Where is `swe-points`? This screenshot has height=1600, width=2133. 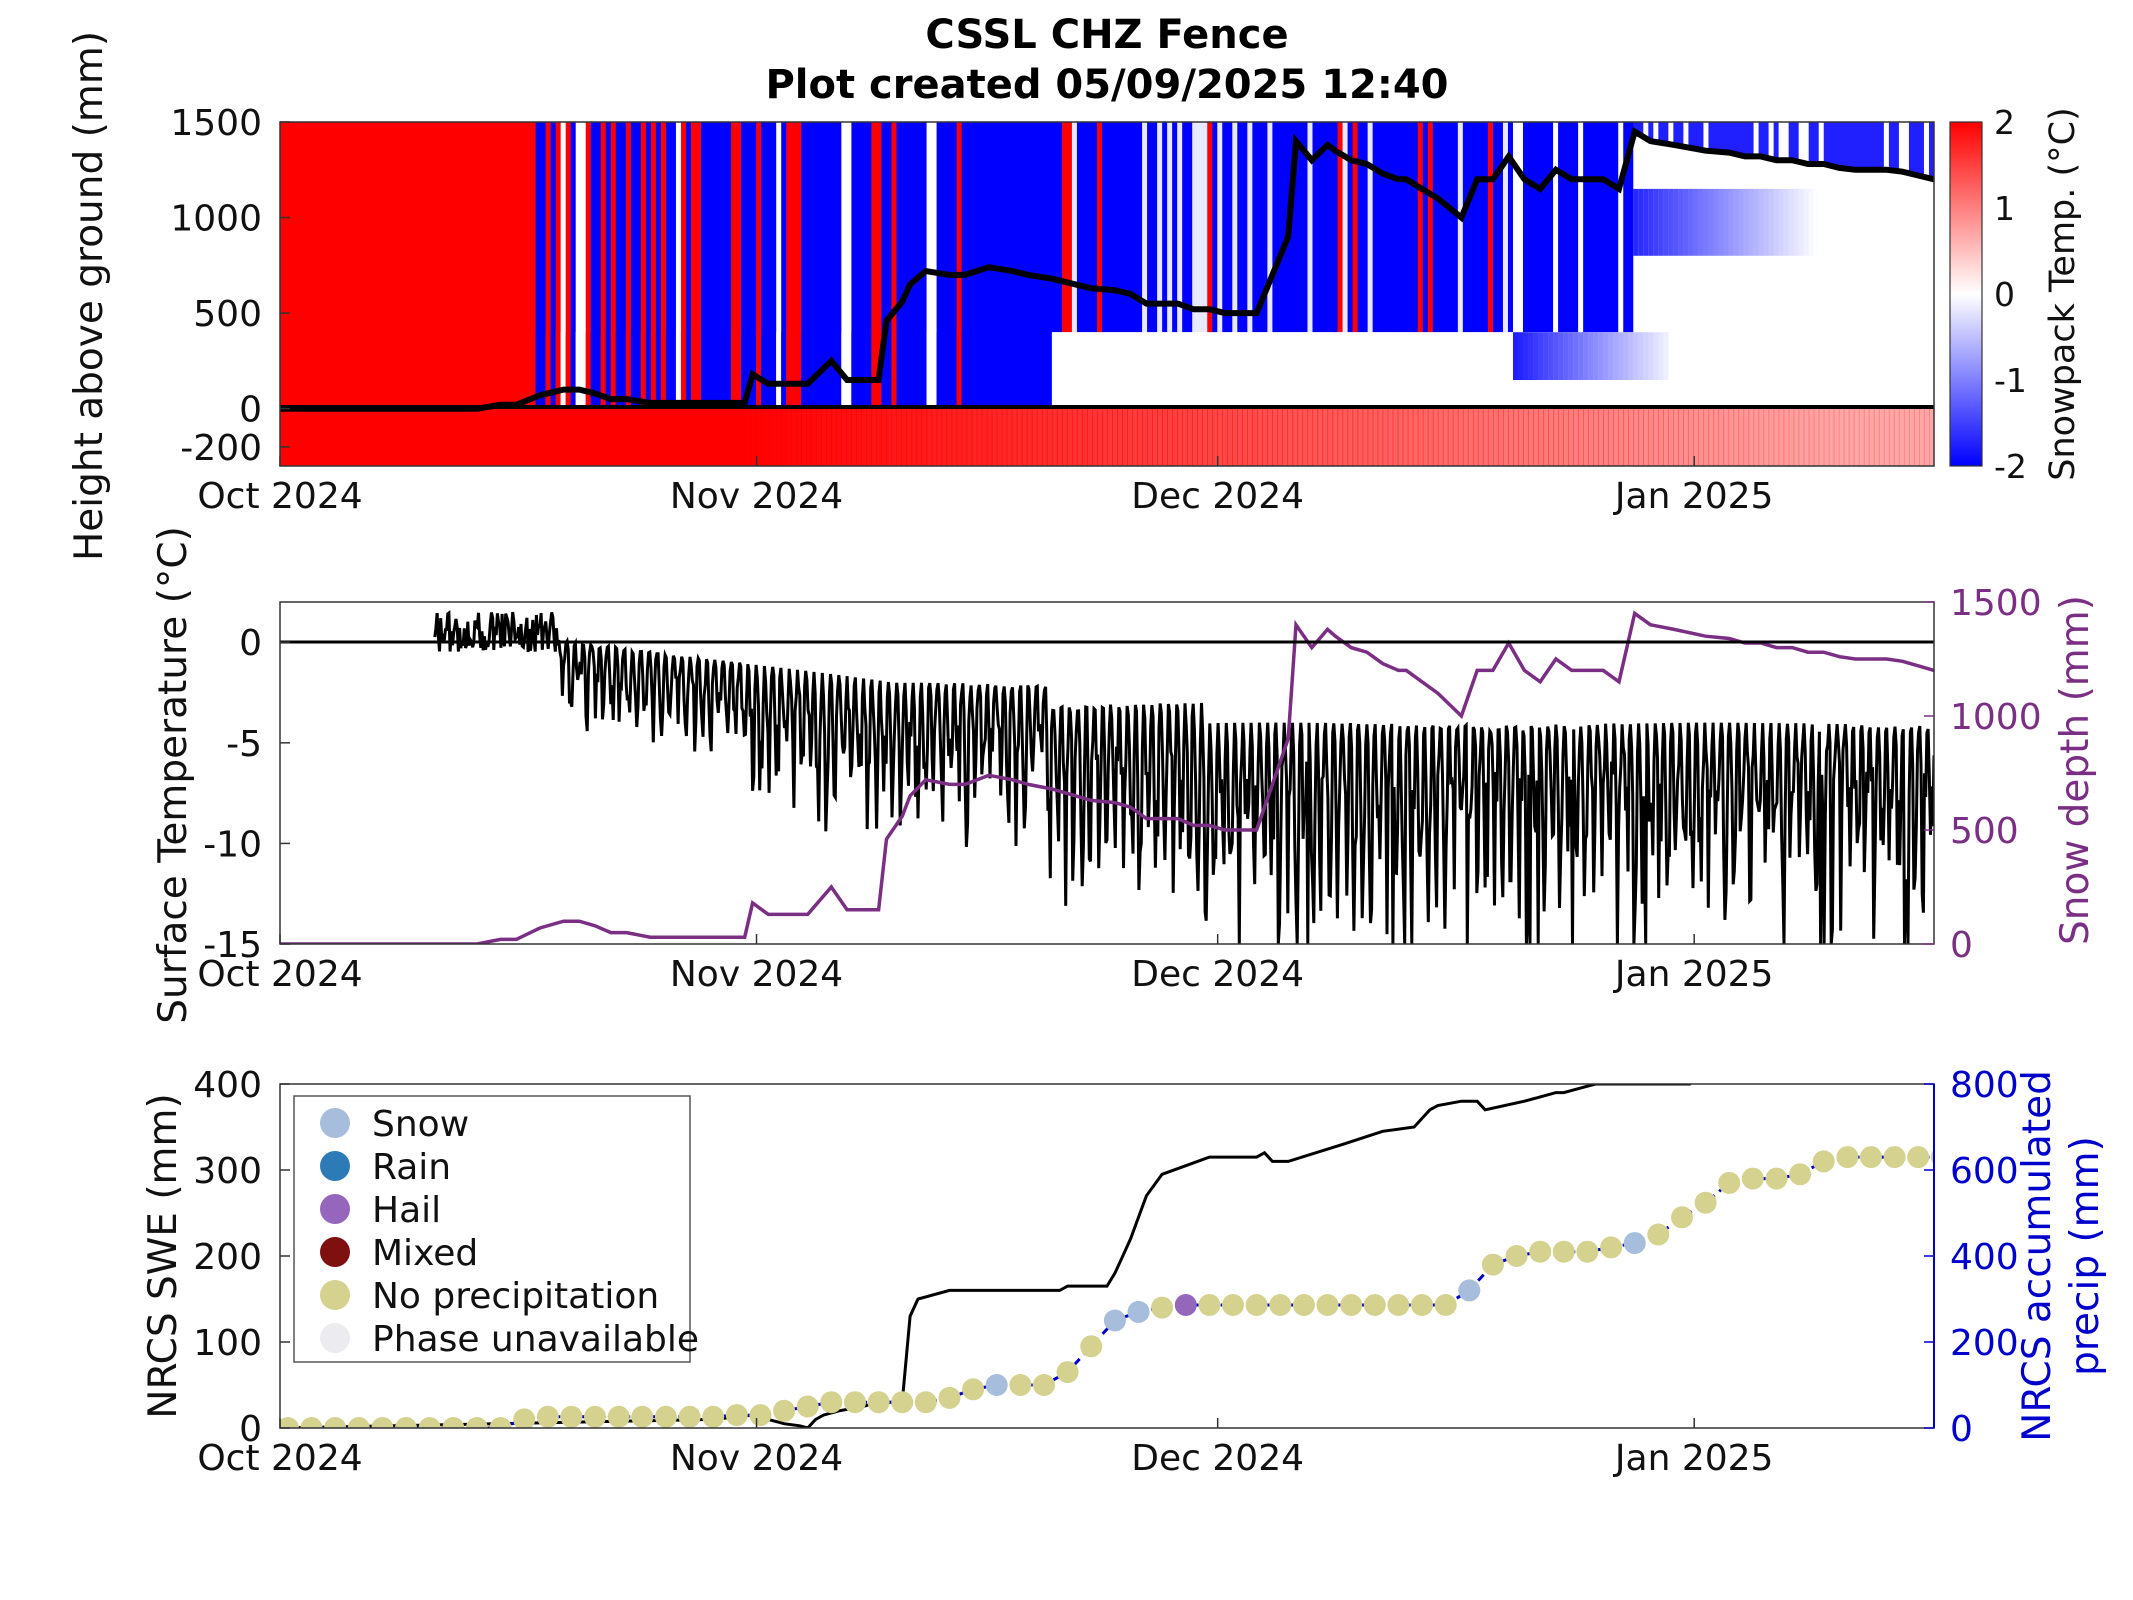
swe-points is located at coordinates (1107, 1287).